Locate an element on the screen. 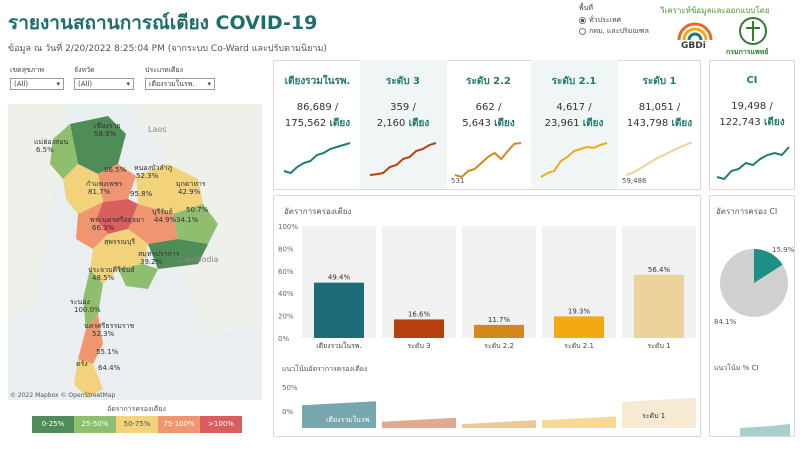 The image size is (800, 450). area-selector: พื้นที่ ทั่วประเทศ กทม. และปริมณฑล is located at coordinates (614, 20).